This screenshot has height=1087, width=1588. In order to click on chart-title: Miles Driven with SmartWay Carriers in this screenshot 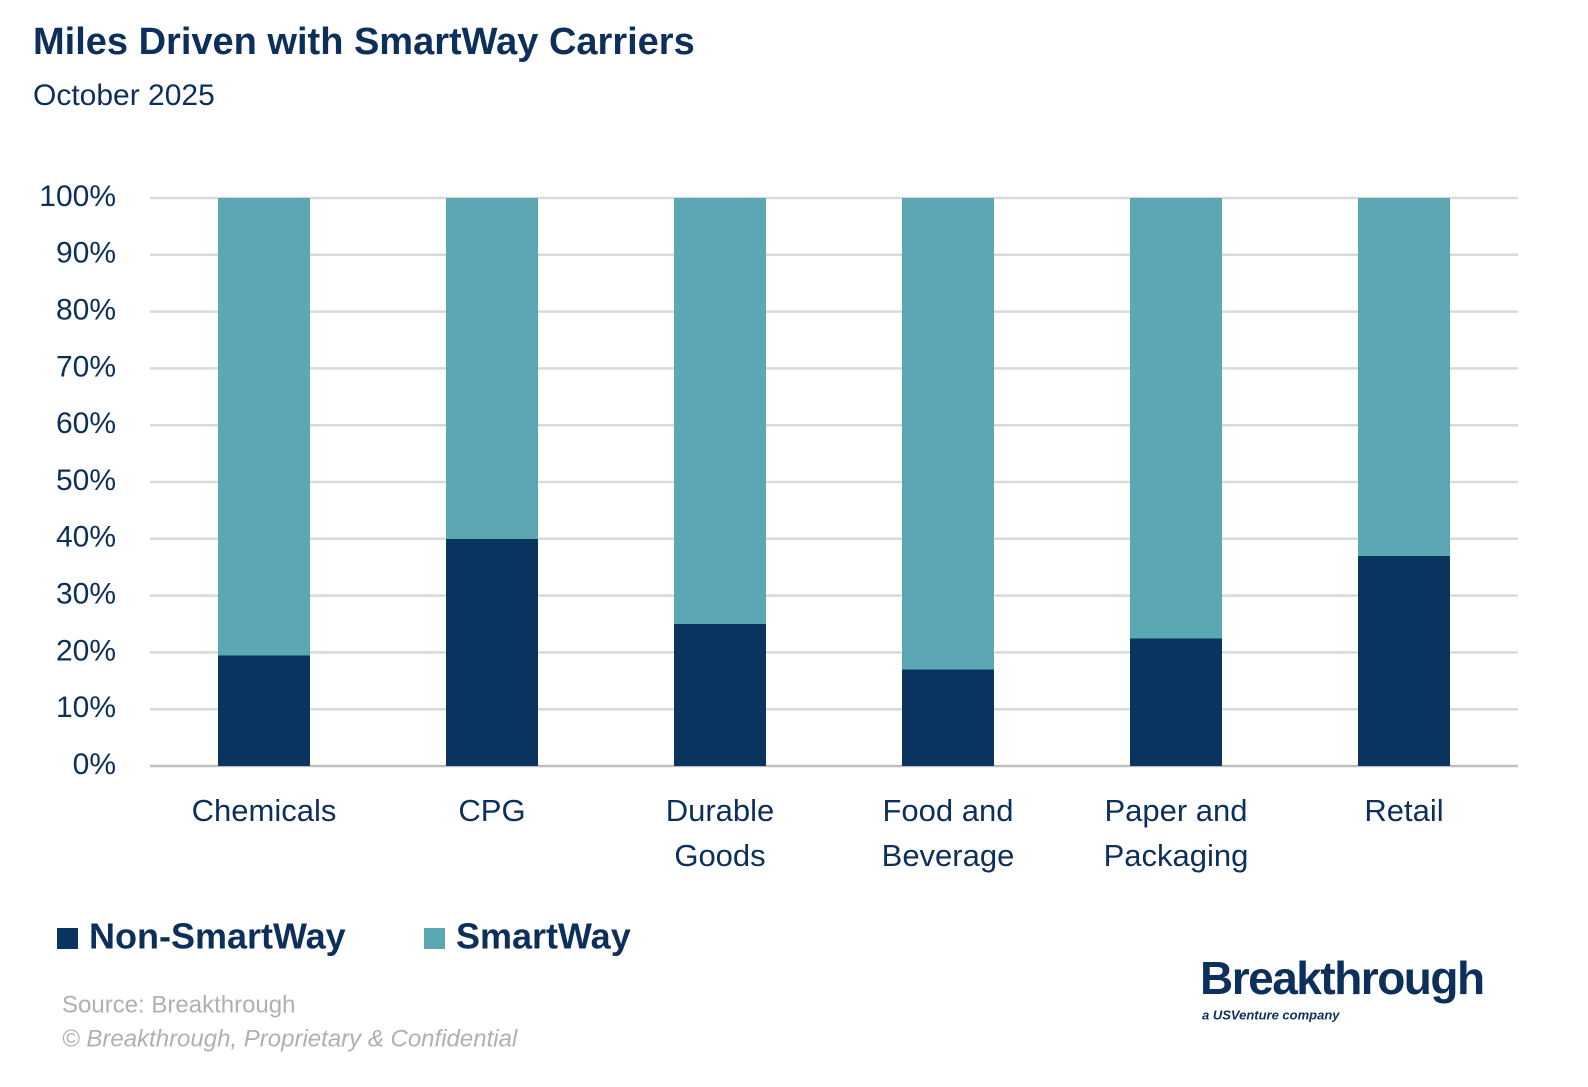, I will do `click(364, 42)`.